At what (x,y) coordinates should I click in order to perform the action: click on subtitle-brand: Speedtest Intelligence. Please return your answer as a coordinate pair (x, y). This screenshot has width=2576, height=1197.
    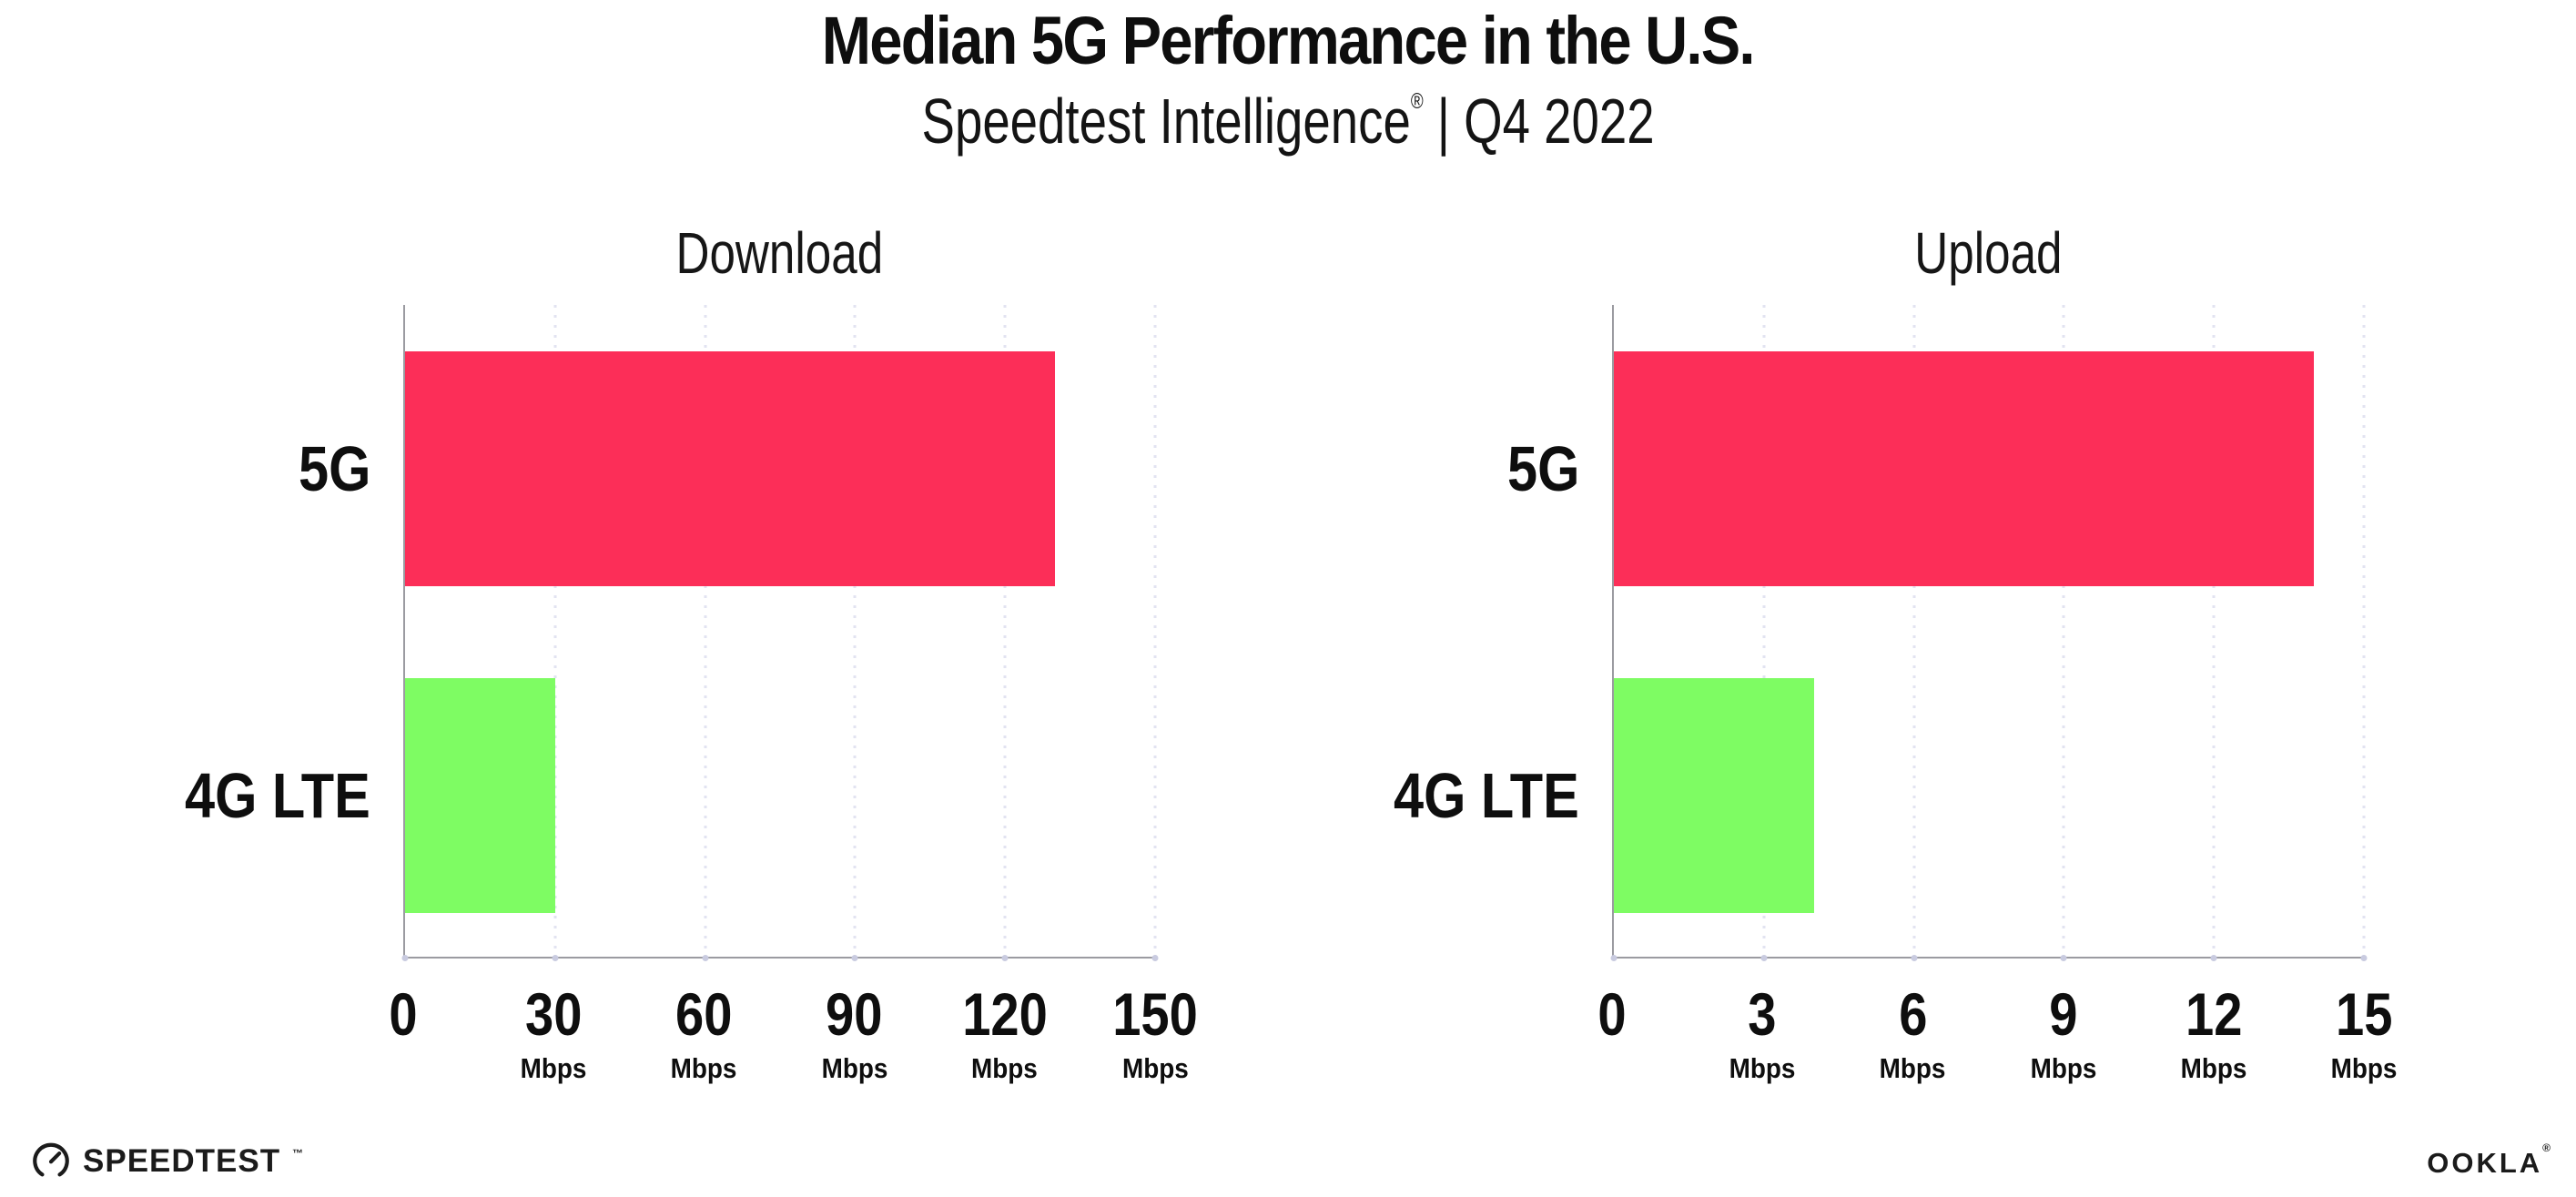
    Looking at the image, I should click on (1166, 122).